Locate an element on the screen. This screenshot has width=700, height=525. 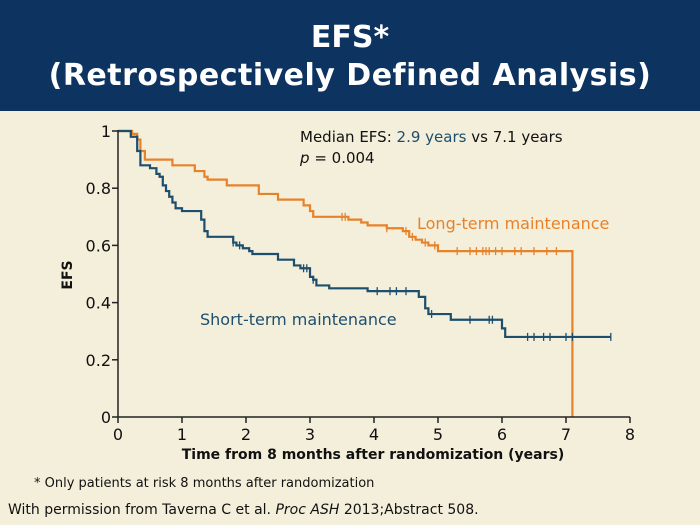
x-tick-label-7: 7 is located at coordinates (566, 434).